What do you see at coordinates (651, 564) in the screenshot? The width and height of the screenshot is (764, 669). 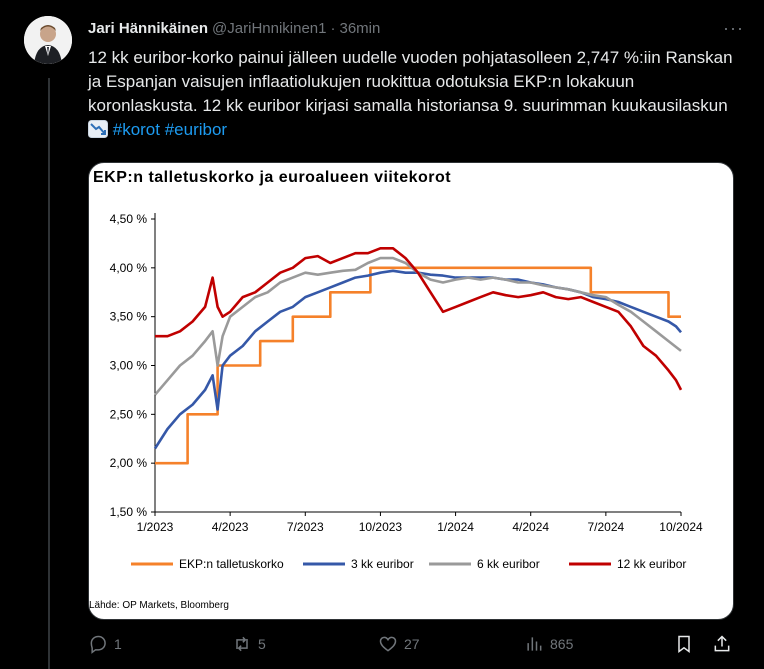 I see `legend-label: 12 kk euribor` at bounding box center [651, 564].